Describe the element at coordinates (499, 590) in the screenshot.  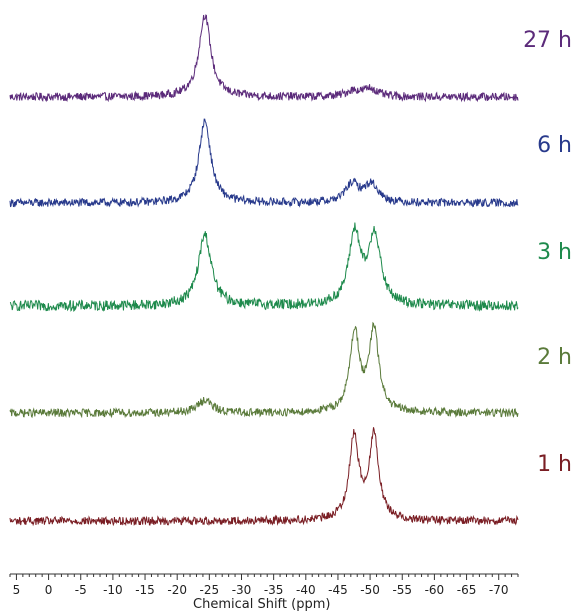
I see `x-tick-label: -70` at that location.